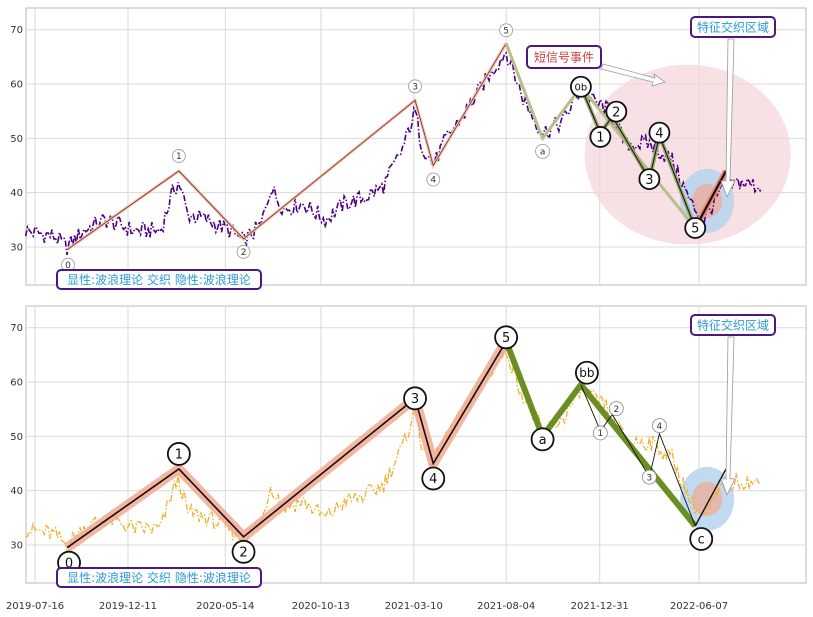 The height and width of the screenshot is (617, 813). What do you see at coordinates (35, 606) in the screenshot?
I see `x-tick-label: 2019-07-16` at bounding box center [35, 606].